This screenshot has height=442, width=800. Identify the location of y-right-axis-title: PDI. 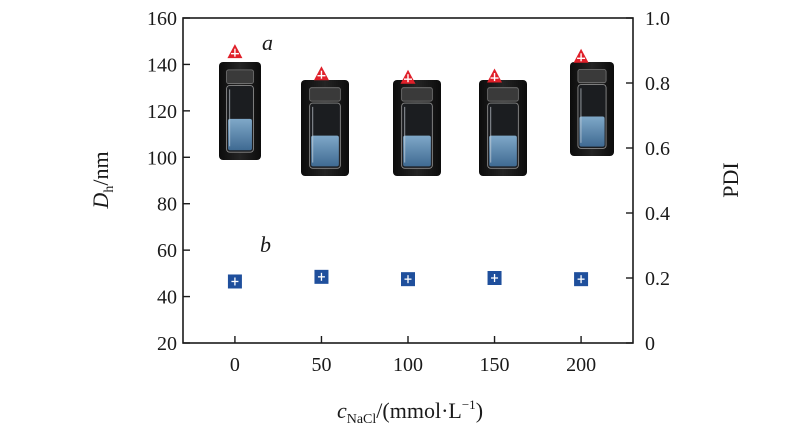
(730, 179).